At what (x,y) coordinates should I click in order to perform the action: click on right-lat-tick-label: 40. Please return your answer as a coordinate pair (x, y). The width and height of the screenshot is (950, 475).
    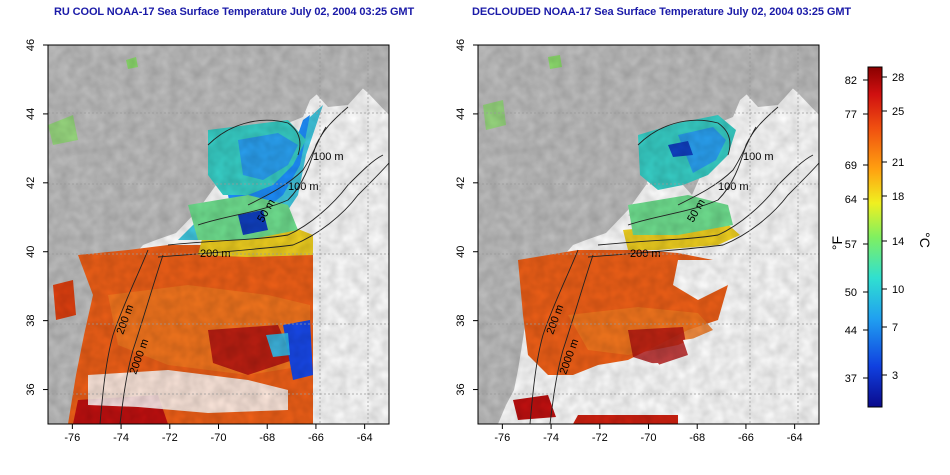
    Looking at the image, I should click on (461, 252).